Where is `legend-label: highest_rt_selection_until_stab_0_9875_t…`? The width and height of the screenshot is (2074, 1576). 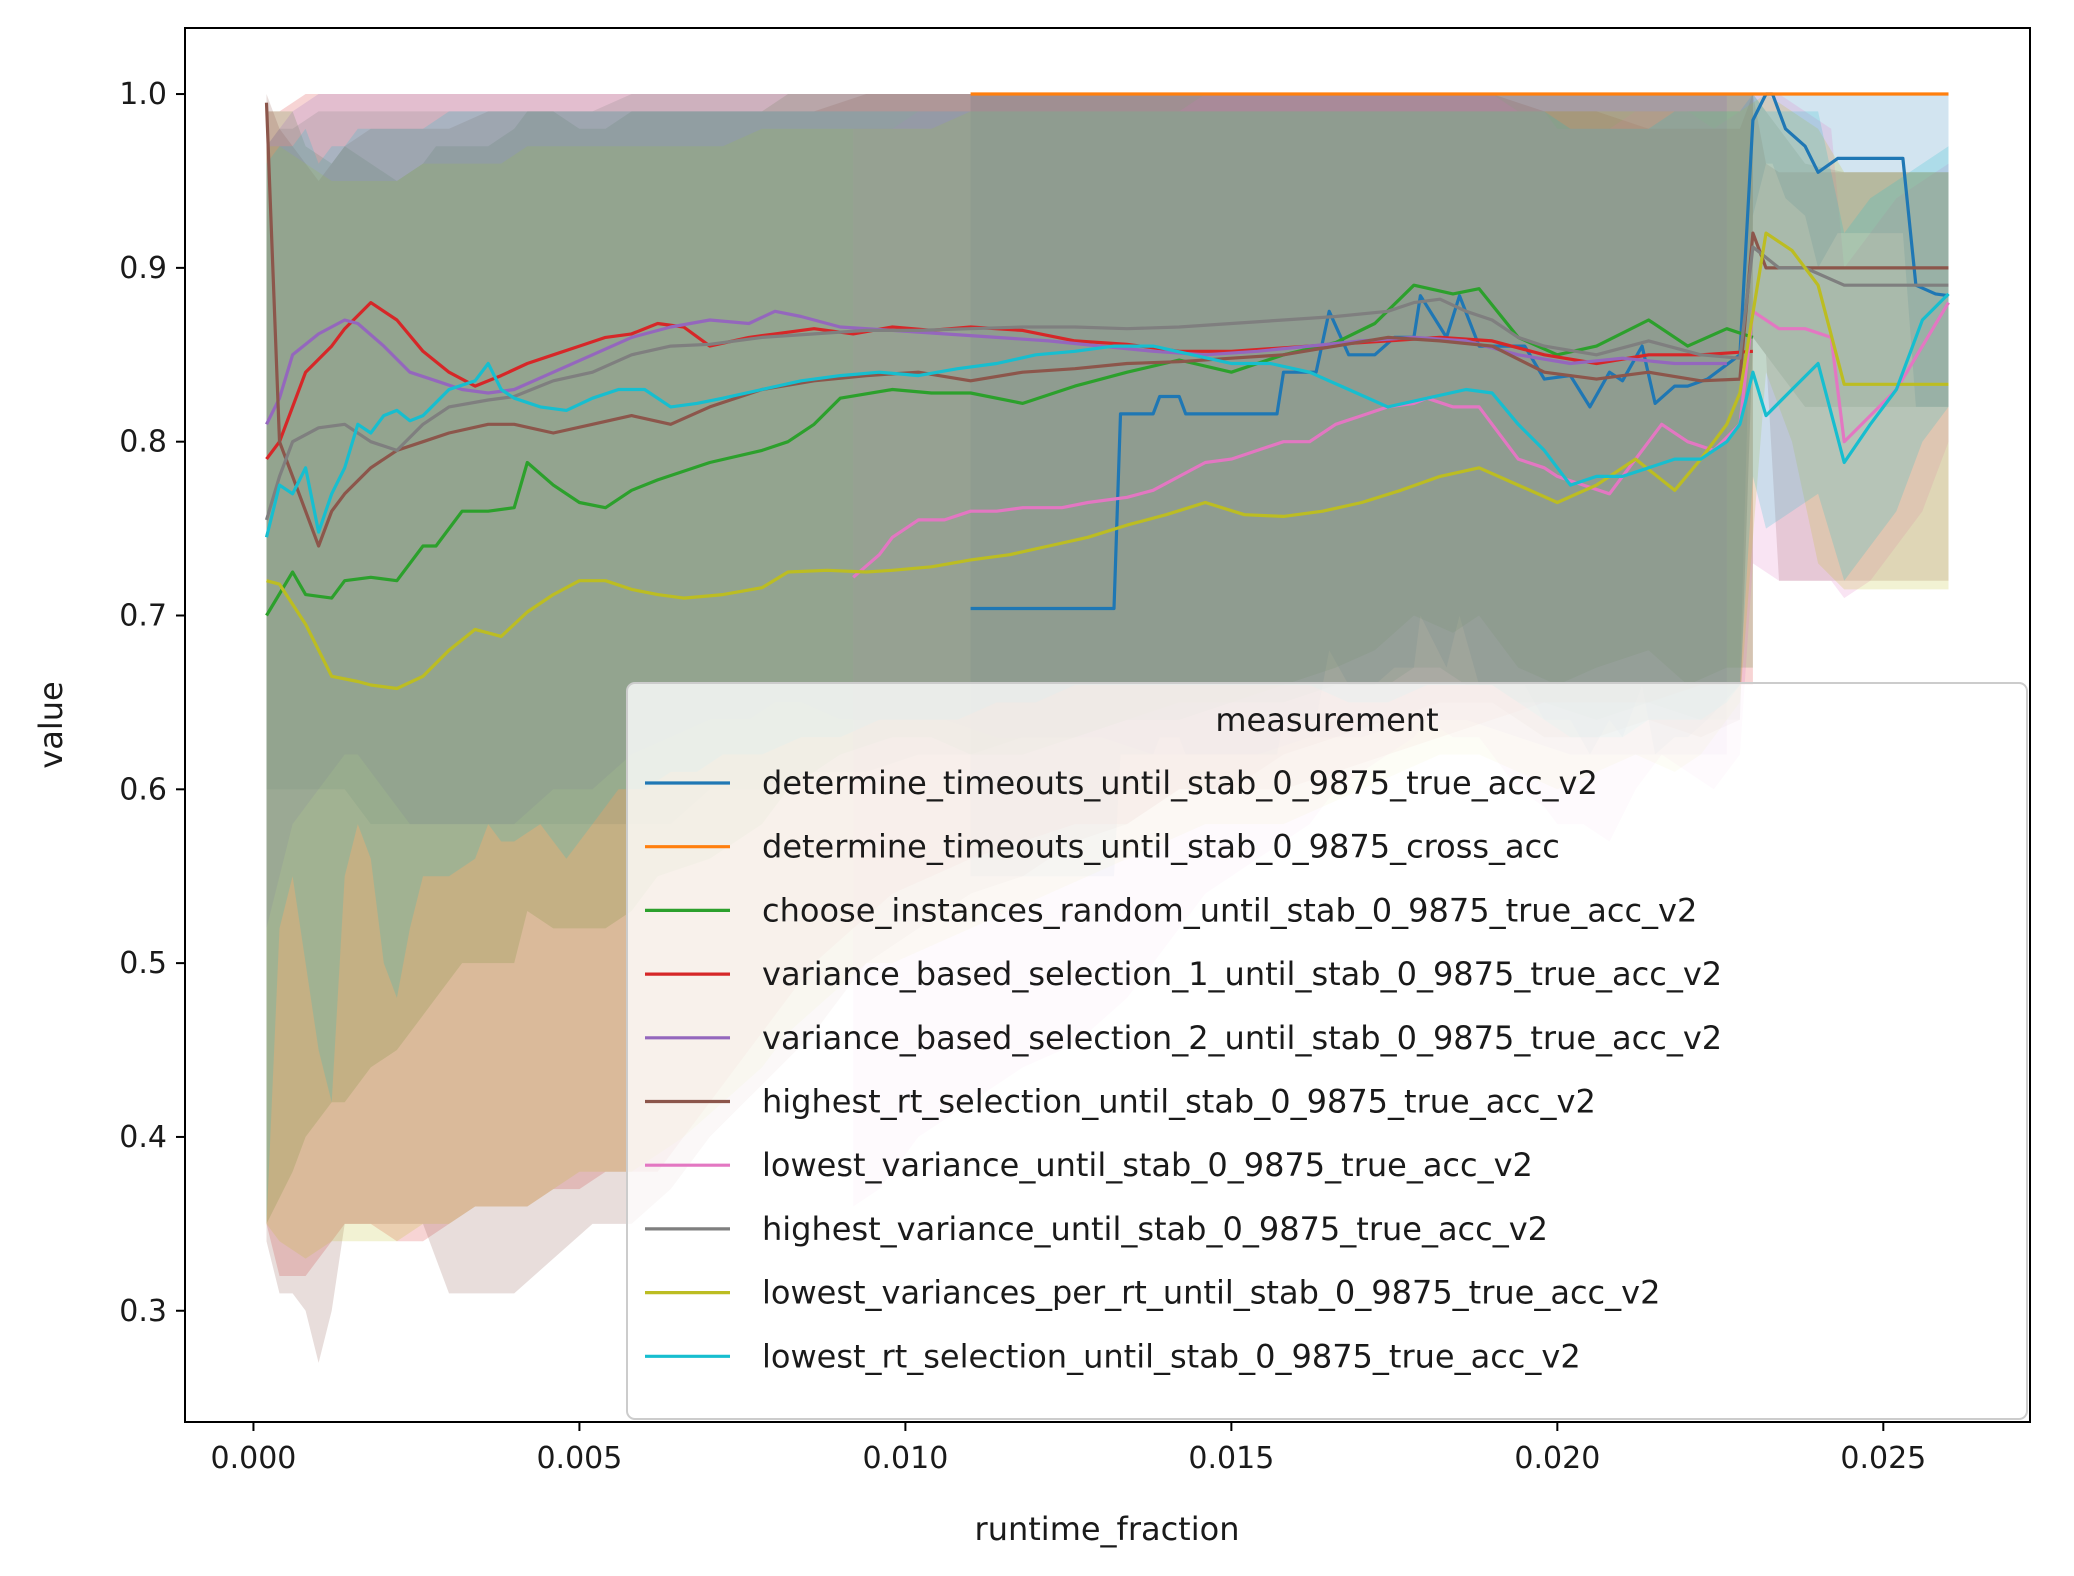 legend-label: highest_rt_selection_until_stab_0_9875_t… is located at coordinates (1179, 1102).